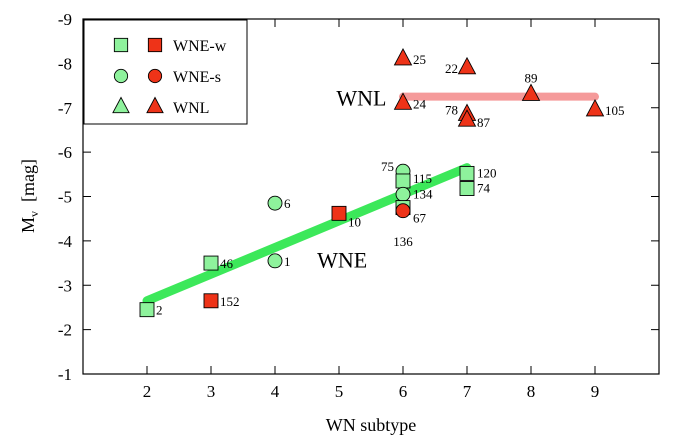 The height and width of the screenshot is (440, 678). What do you see at coordinates (65, 19) in the screenshot?
I see `y-tick-label: -9` at bounding box center [65, 19].